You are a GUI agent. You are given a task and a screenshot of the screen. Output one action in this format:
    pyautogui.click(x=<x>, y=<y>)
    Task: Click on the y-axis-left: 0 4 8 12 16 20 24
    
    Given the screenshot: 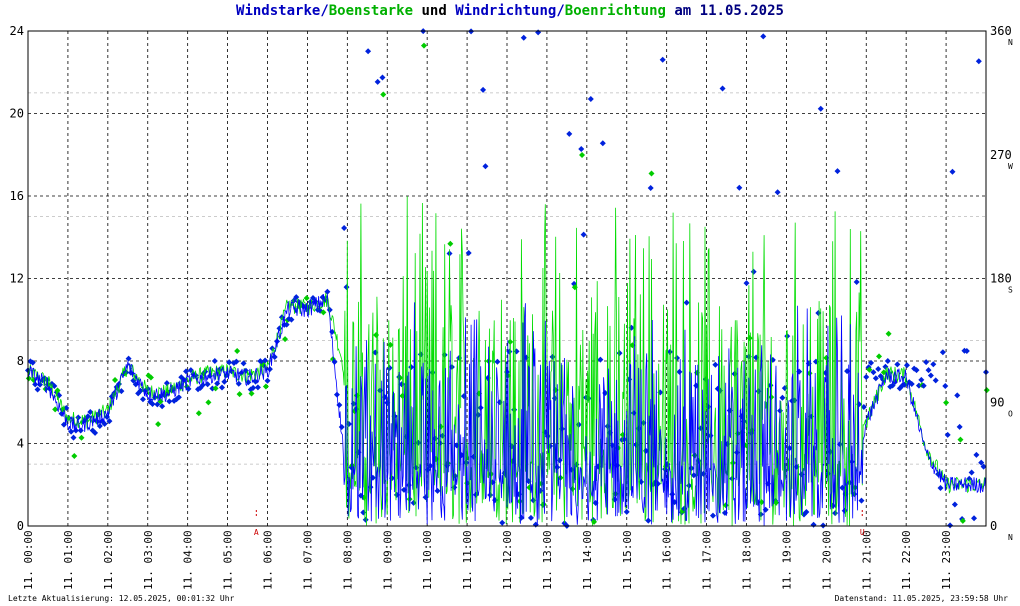 What is the action you would take?
    pyautogui.click(x=17, y=278)
    